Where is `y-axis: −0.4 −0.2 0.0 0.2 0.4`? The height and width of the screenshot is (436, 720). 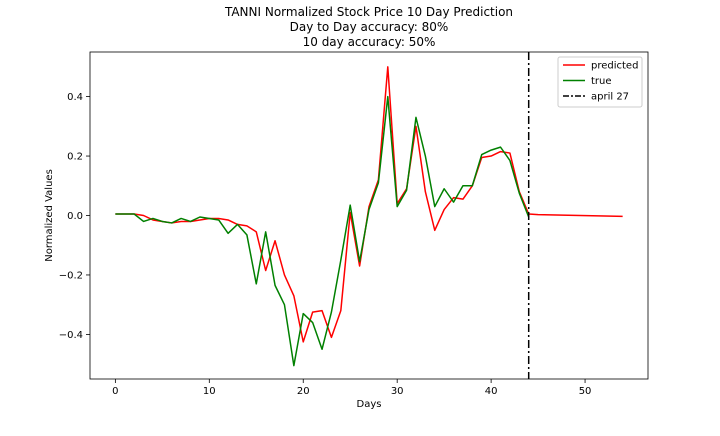
y-axis: −0.4 −0.2 0.0 0.2 0.4 is located at coordinates (74, 216).